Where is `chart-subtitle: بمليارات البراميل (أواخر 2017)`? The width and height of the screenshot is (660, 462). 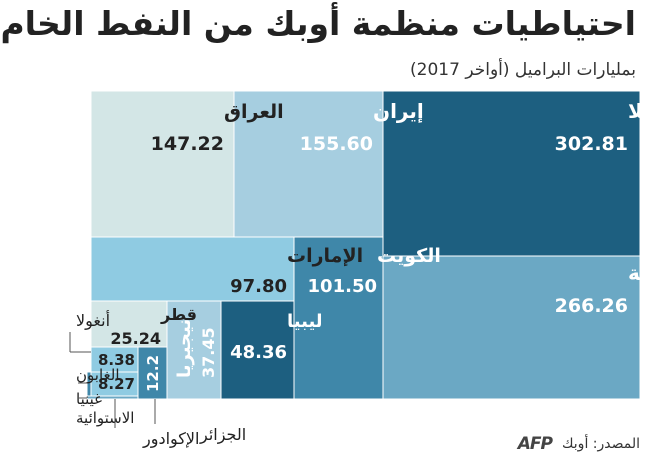 chart-subtitle: بمليارات البراميل (أواخر 2017) is located at coordinates (523, 70).